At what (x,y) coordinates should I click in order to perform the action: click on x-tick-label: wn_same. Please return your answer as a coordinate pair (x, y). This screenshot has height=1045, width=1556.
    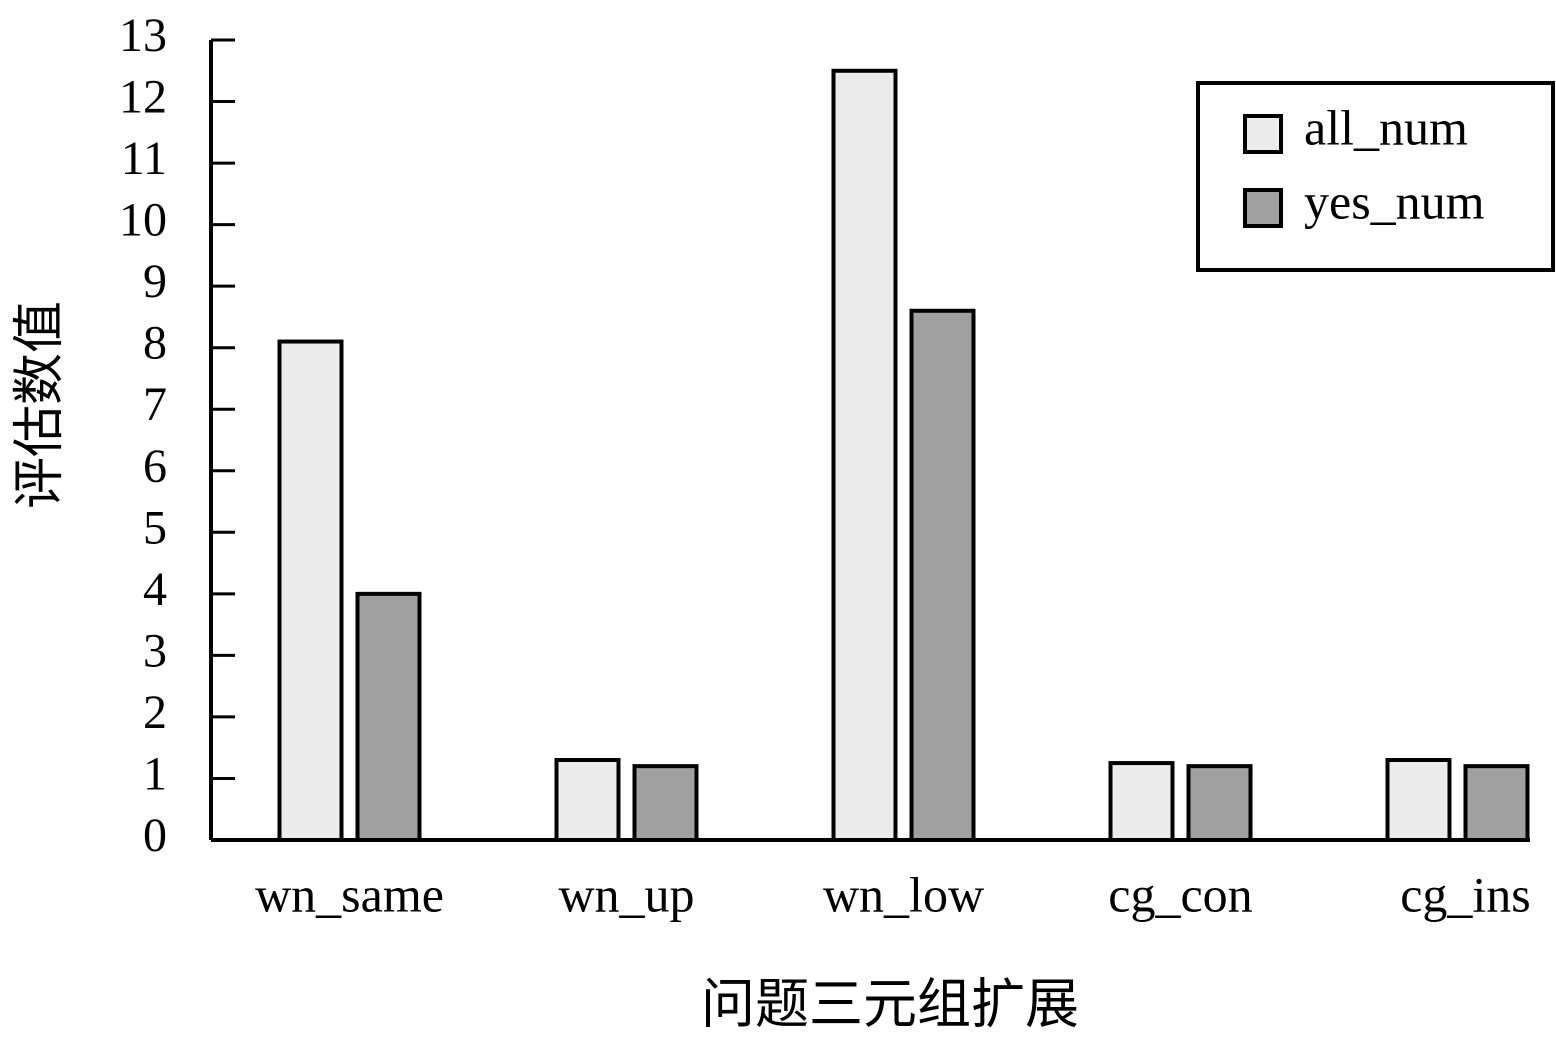
    Looking at the image, I should click on (349, 894).